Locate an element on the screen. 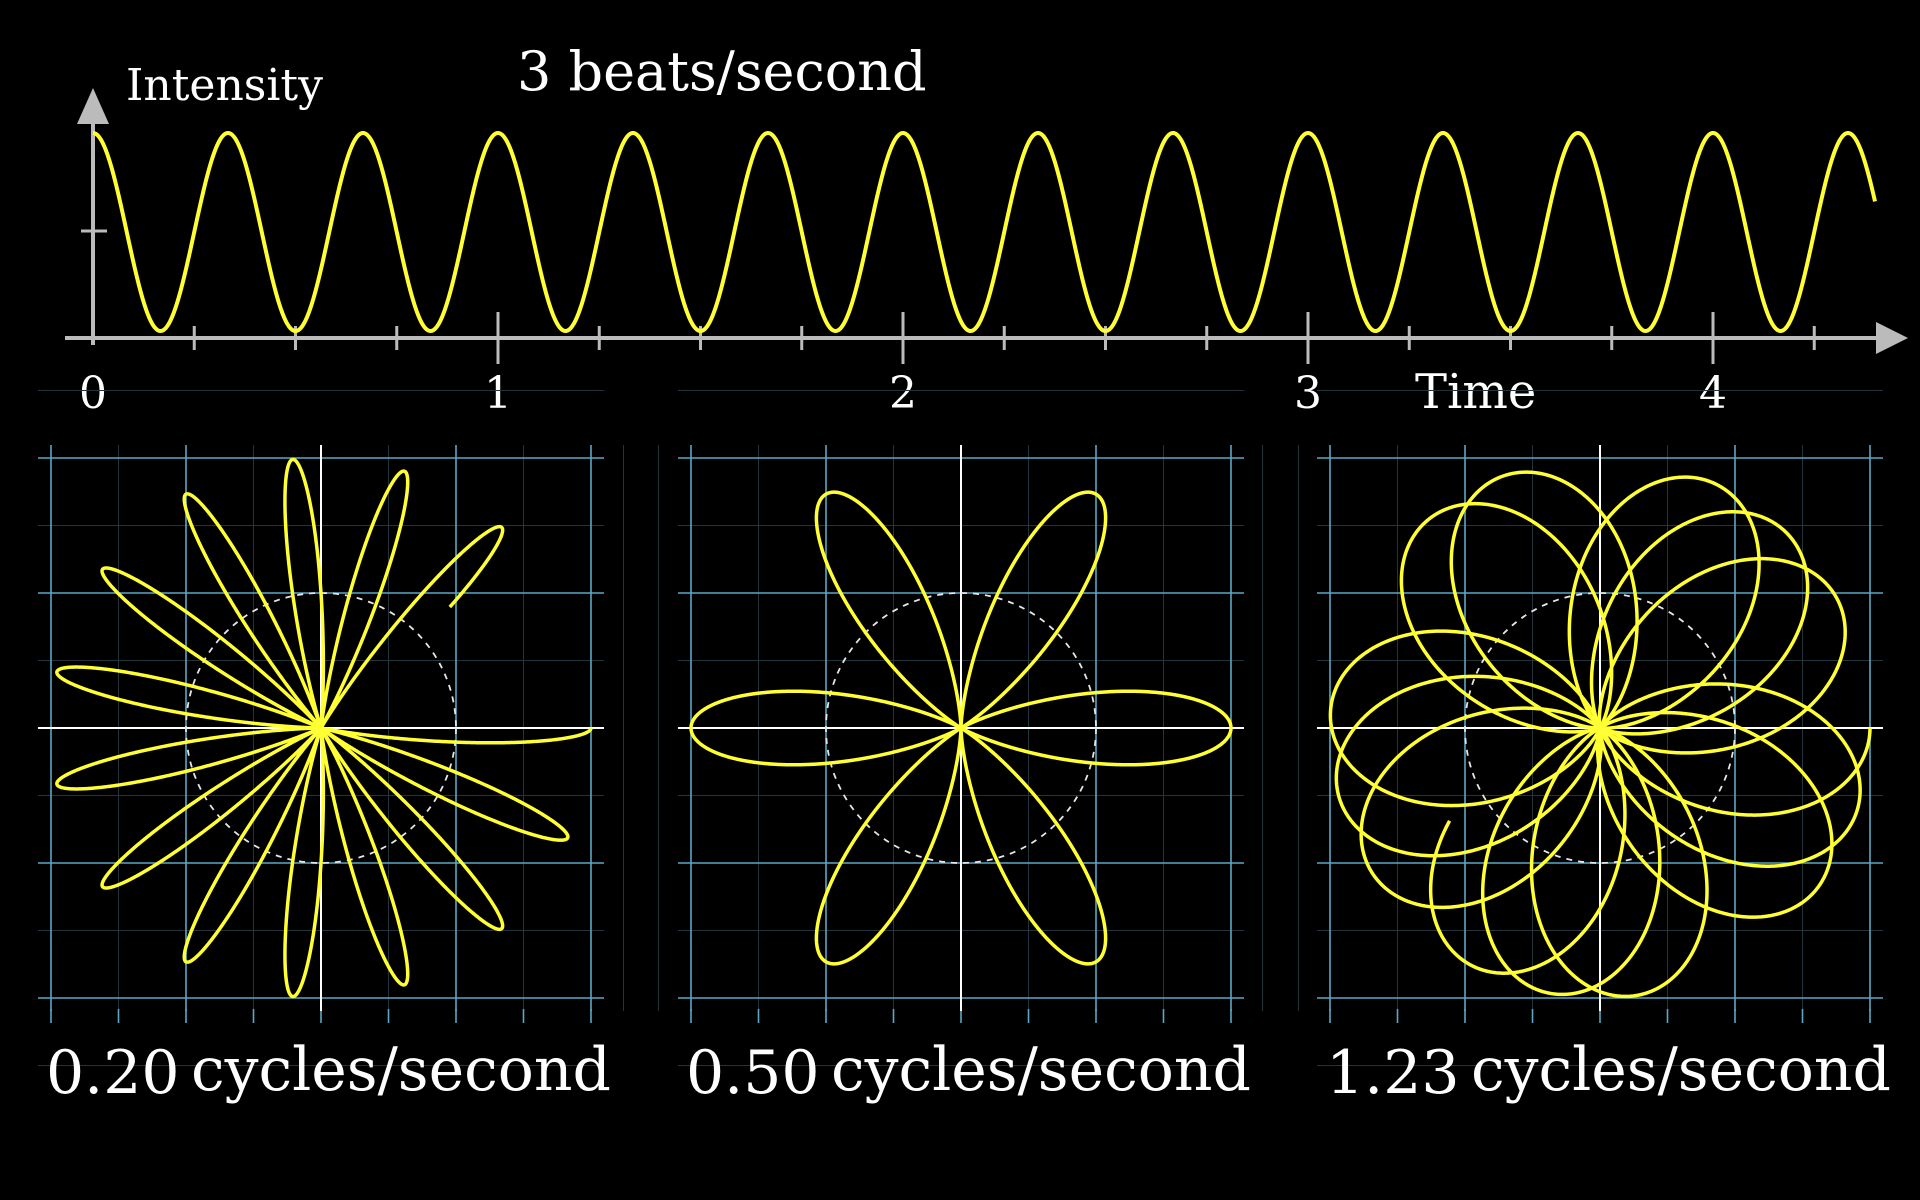 This screenshot has width=1920, height=1200. signal-x-tick-labels: 0 1 2 3 4 is located at coordinates (903, 393).